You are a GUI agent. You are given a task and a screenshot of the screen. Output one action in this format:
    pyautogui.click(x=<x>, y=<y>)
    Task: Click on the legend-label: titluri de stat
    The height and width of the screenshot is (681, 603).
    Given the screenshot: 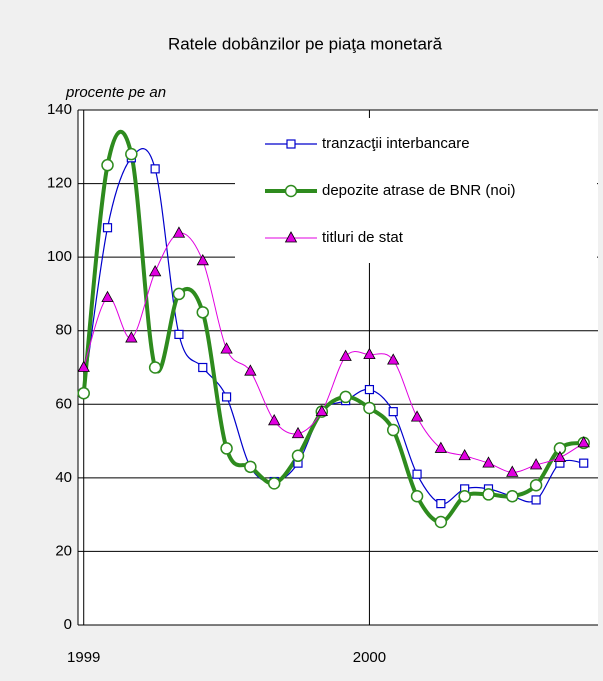 What is the action you would take?
    pyautogui.click(x=363, y=237)
    